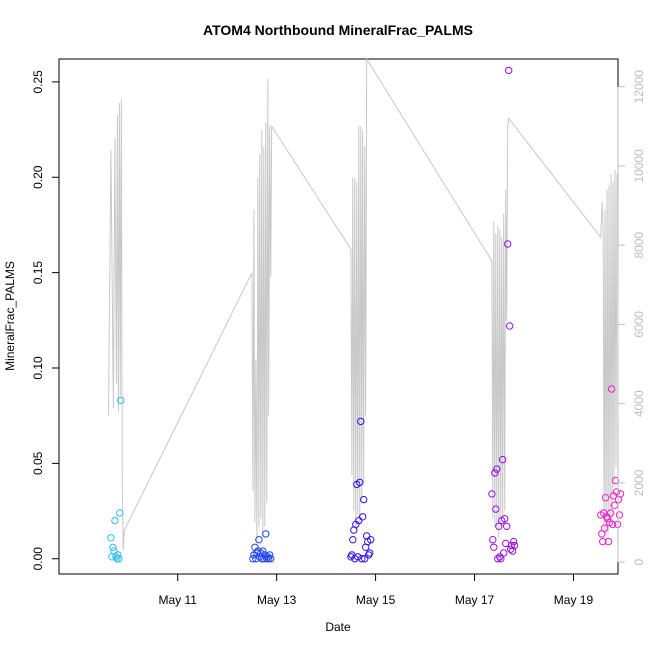 The width and height of the screenshot is (650, 650). Describe the element at coordinates (38, 368) in the screenshot. I see `left-tick-label: 0.10` at that location.